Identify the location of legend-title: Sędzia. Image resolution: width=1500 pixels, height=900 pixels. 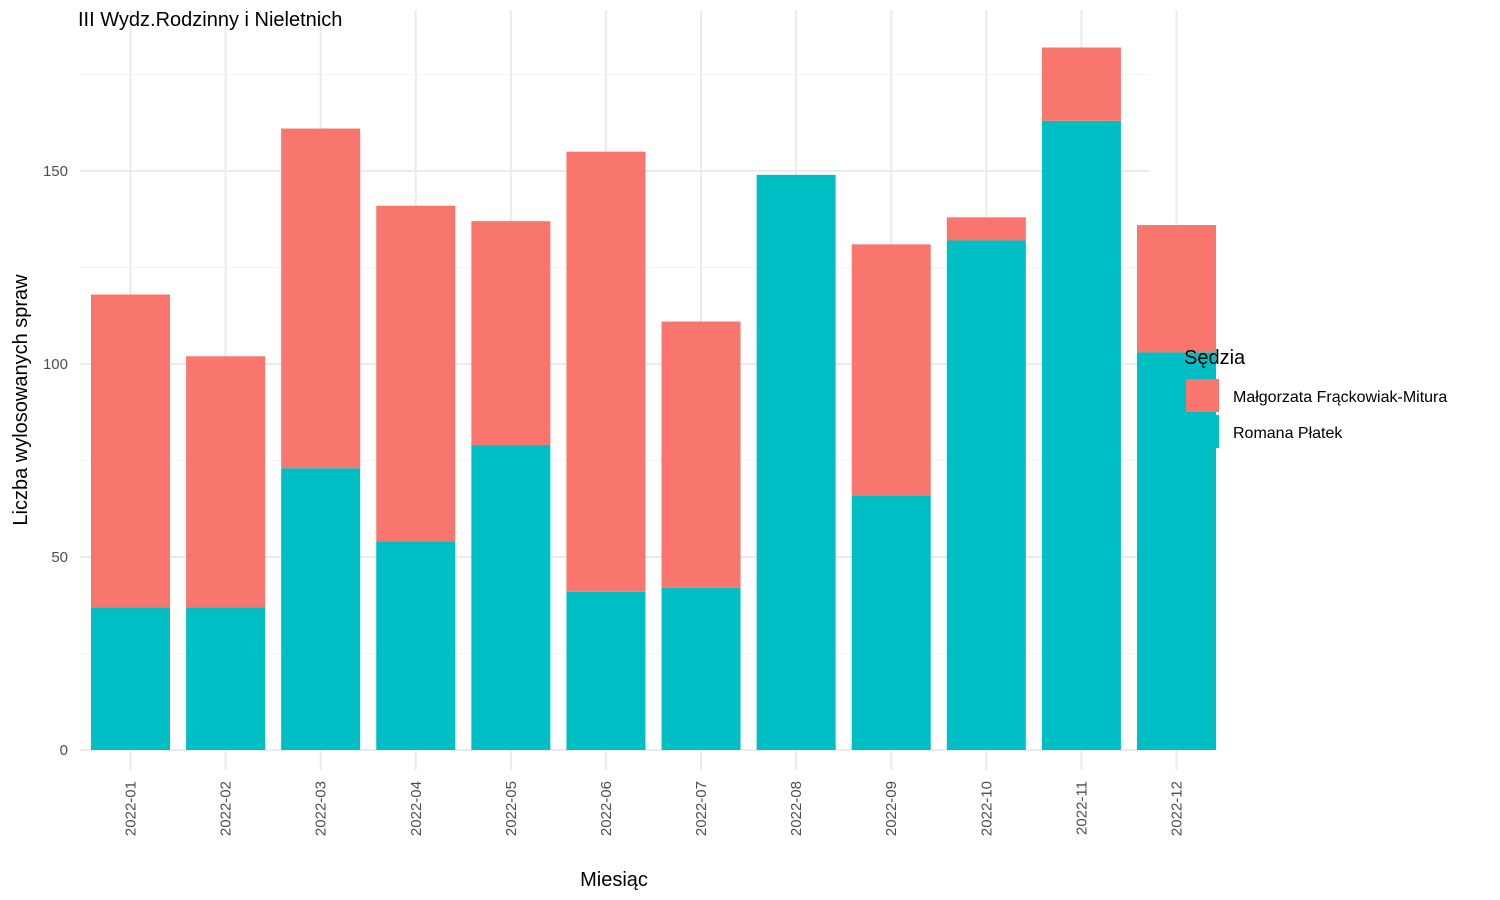
(1215, 358).